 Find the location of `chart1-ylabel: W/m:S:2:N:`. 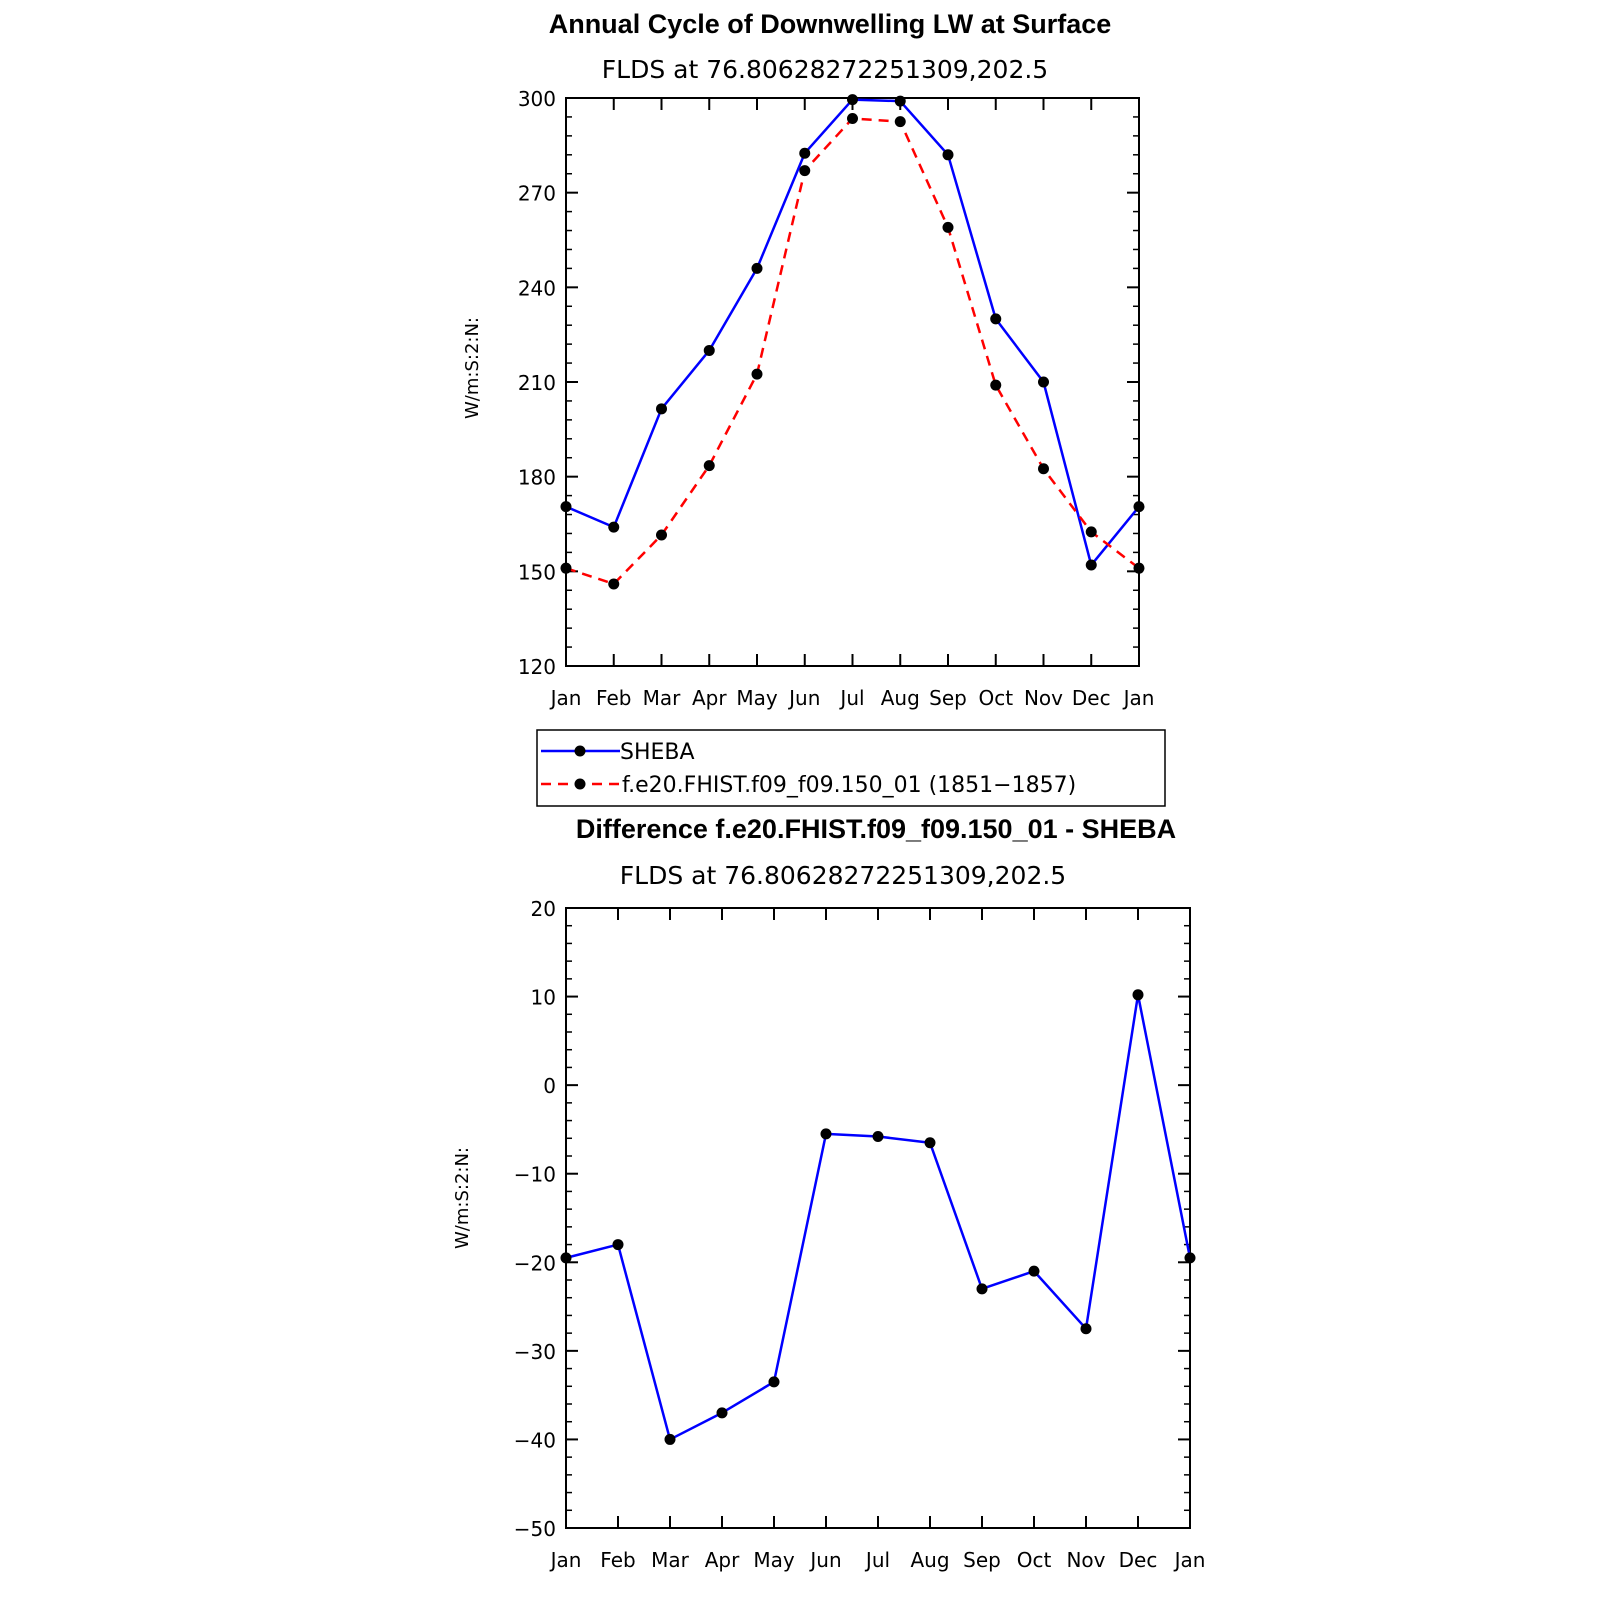

chart1-ylabel: W/m:S:2:N: is located at coordinates (472, 368).